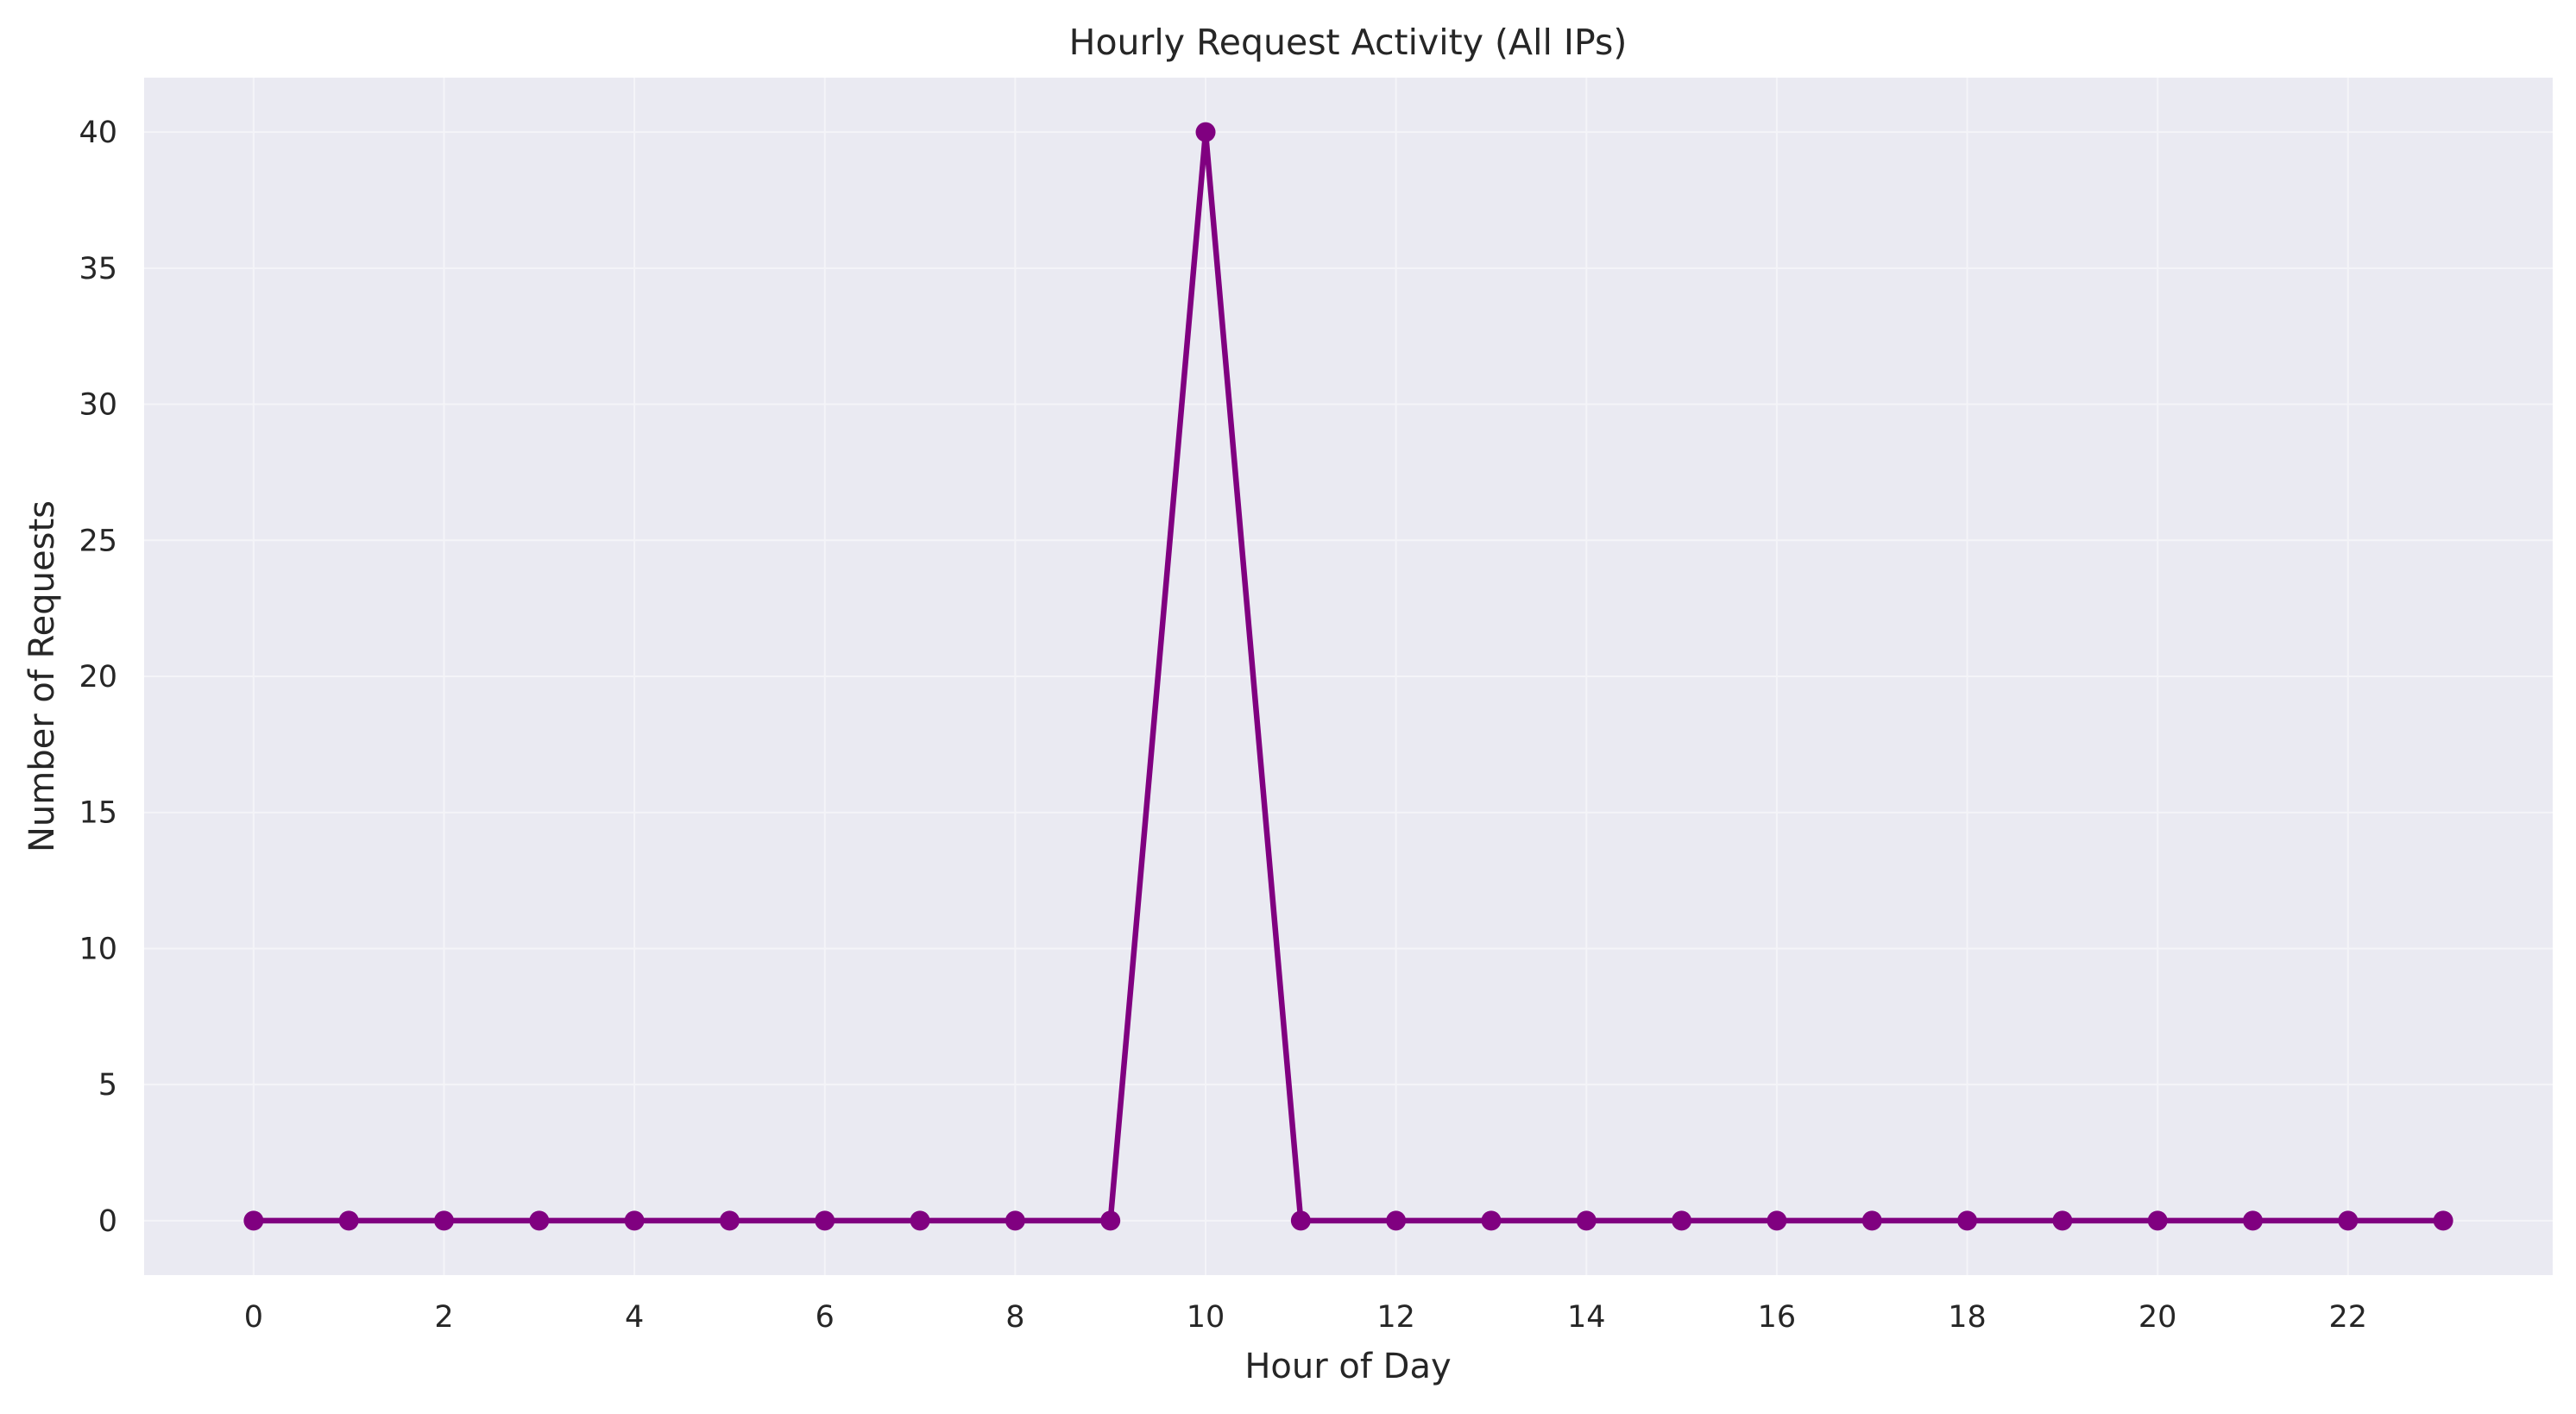  What do you see at coordinates (98, 814) in the screenshot?
I see `y-tick-label: 15` at bounding box center [98, 814].